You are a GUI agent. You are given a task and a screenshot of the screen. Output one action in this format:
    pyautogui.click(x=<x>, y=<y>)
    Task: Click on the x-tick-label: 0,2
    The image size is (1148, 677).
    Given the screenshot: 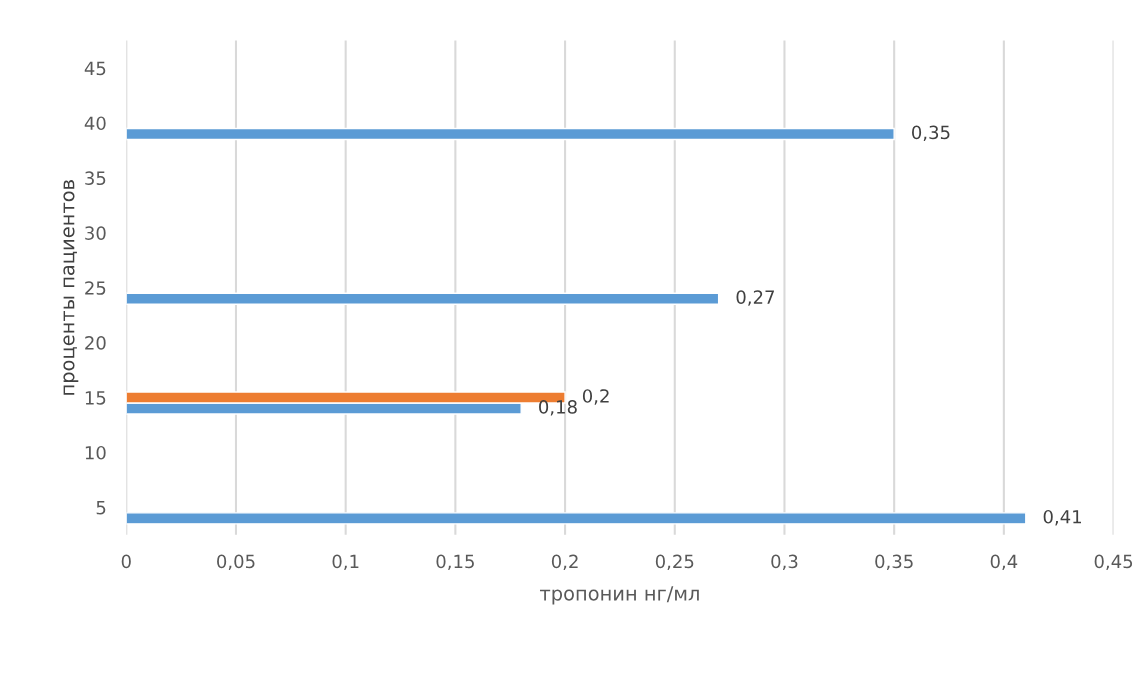 What is the action you would take?
    pyautogui.click(x=564, y=562)
    